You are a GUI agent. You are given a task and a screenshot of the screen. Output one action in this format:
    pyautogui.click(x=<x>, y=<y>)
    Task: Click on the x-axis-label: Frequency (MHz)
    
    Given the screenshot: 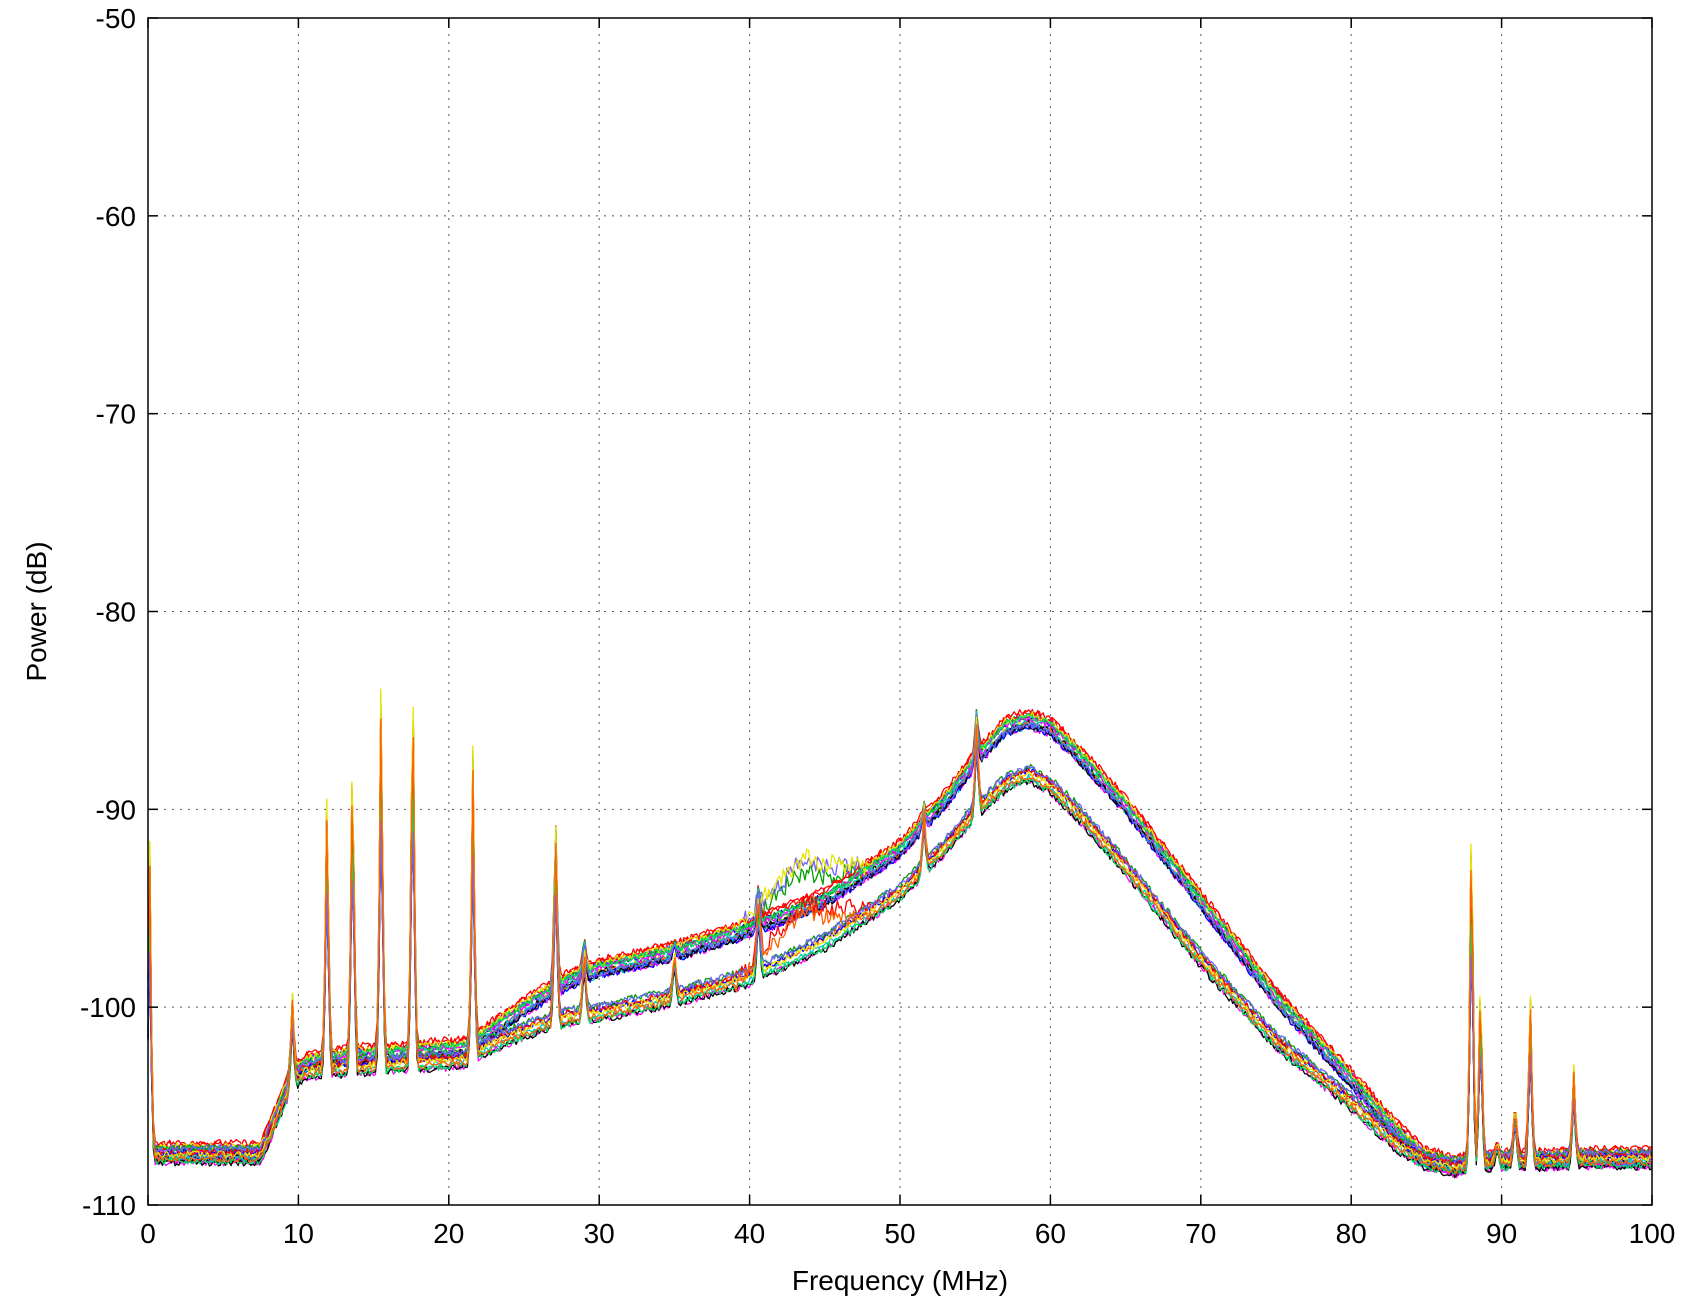 What is the action you would take?
    pyautogui.click(x=900, y=1280)
    